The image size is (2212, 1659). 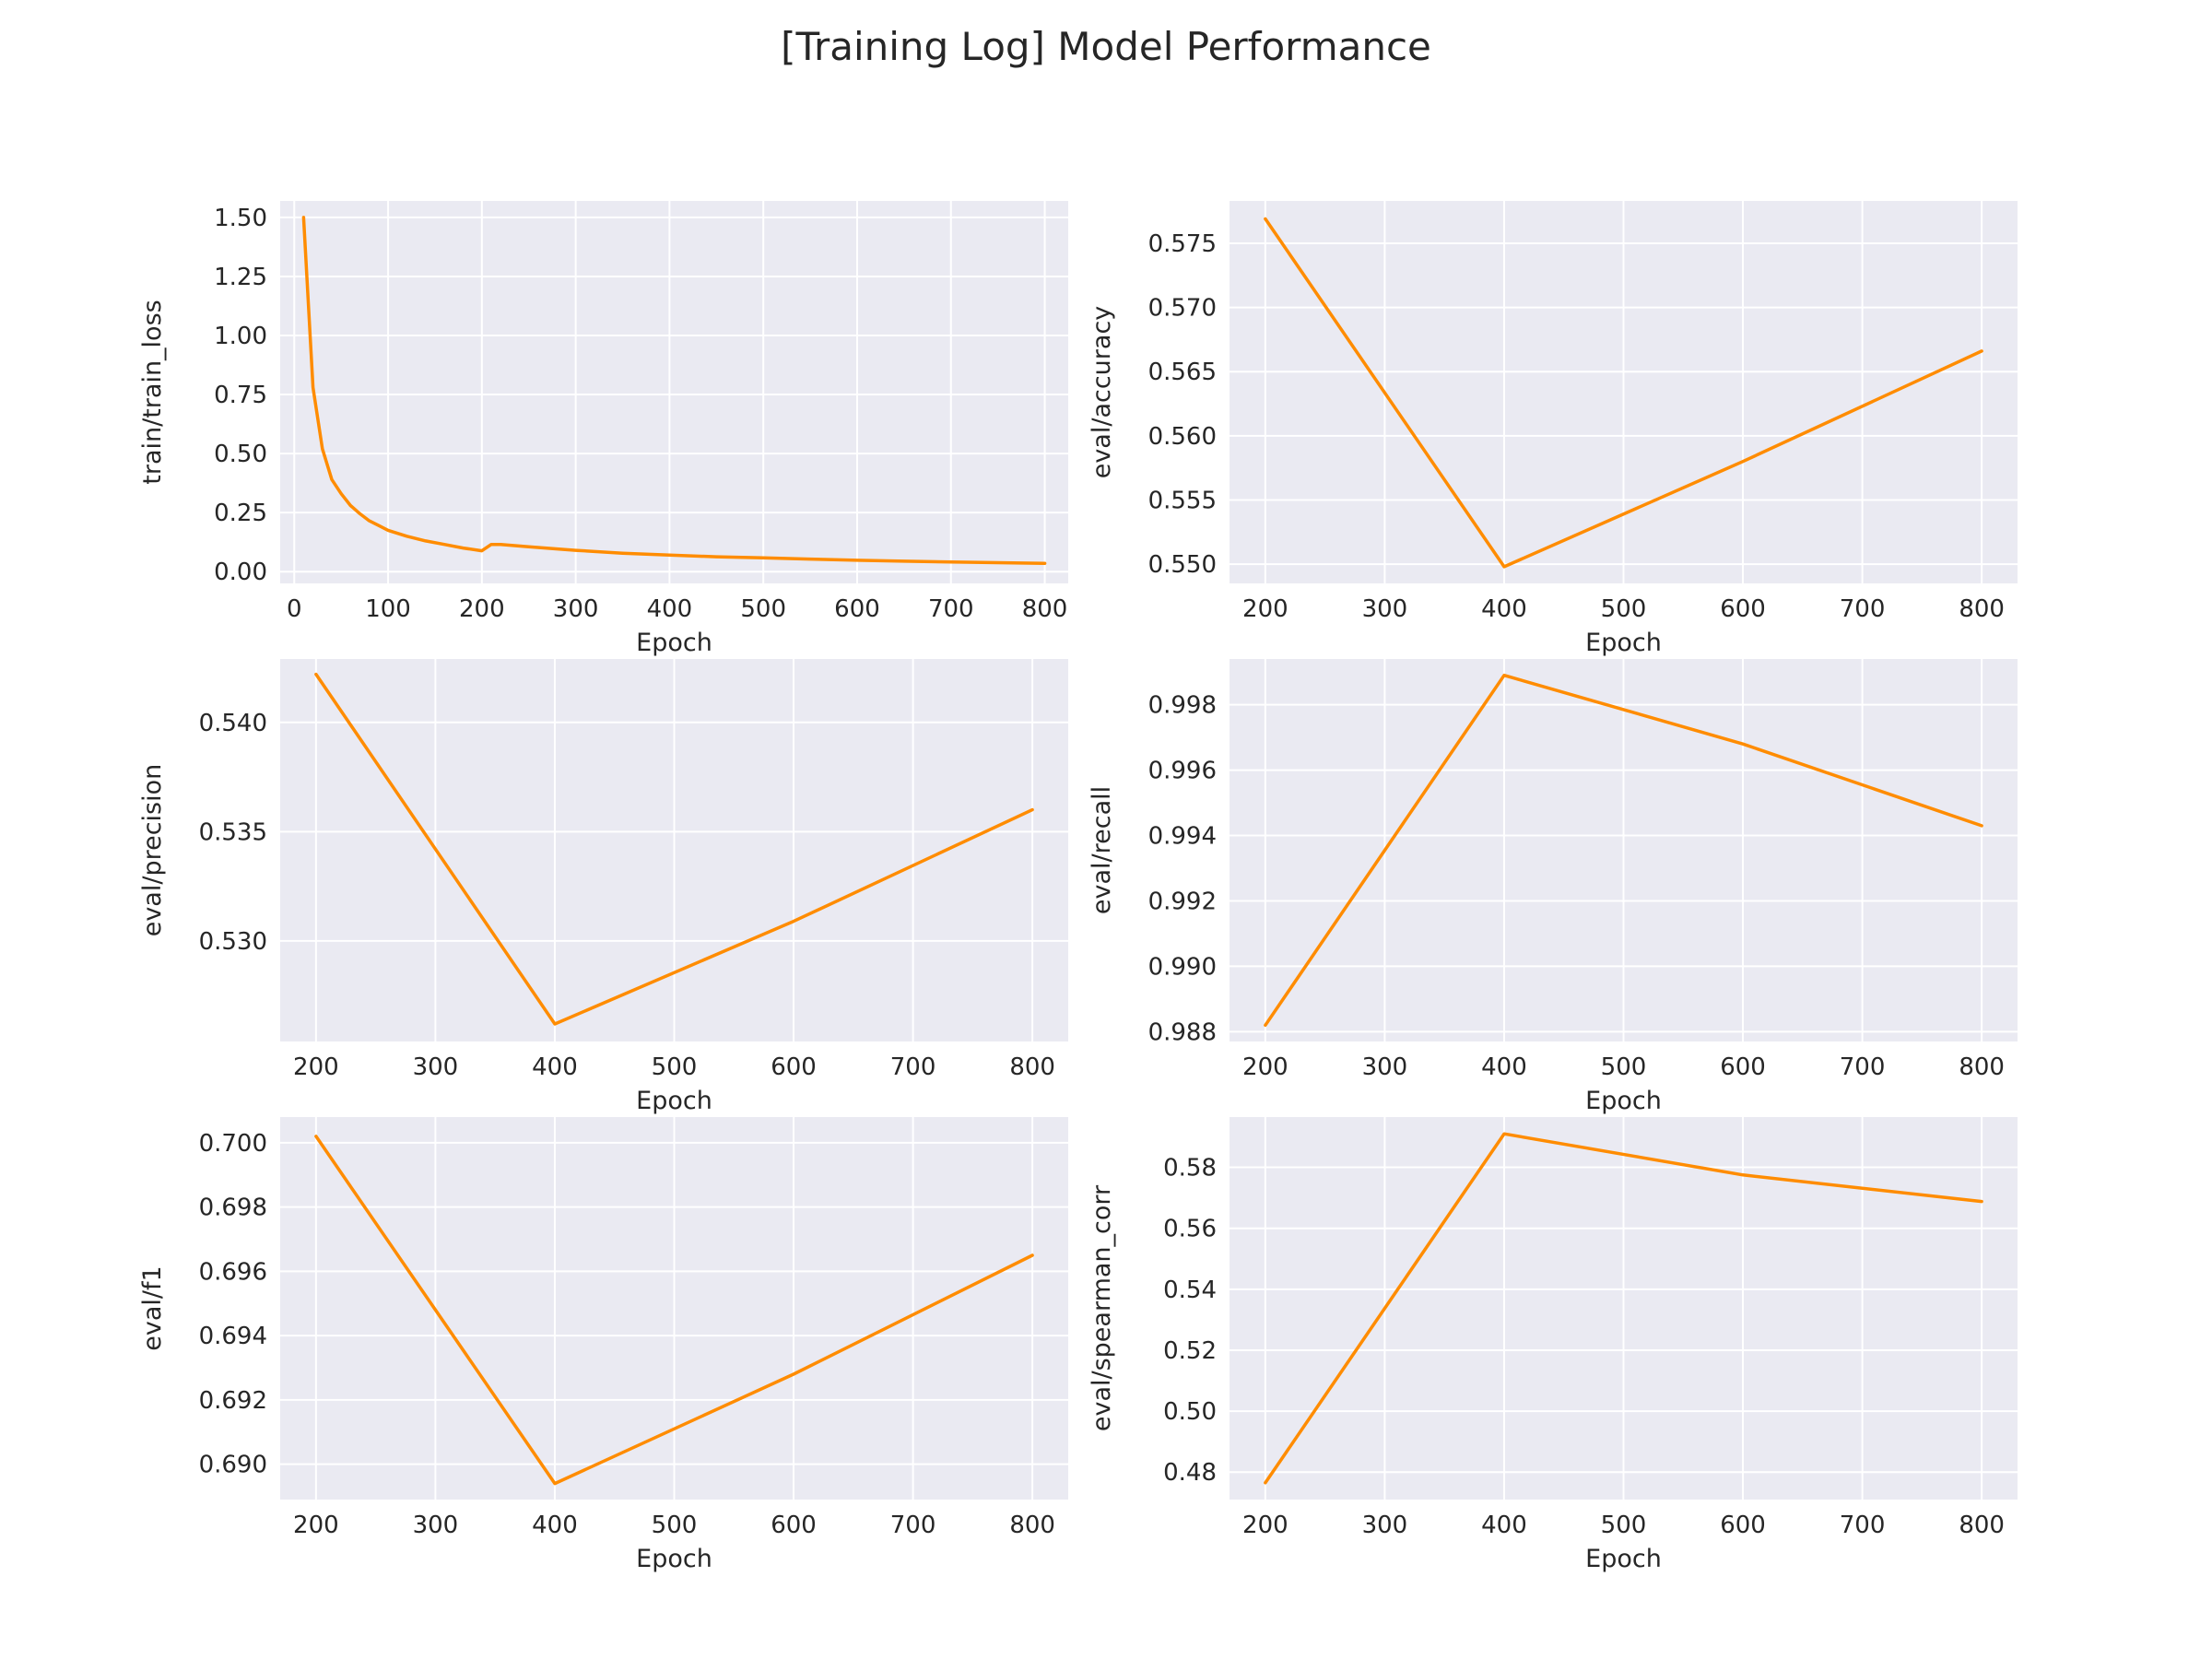 What do you see at coordinates (1182, 372) in the screenshot?
I see `y-tick-label: 0.565` at bounding box center [1182, 372].